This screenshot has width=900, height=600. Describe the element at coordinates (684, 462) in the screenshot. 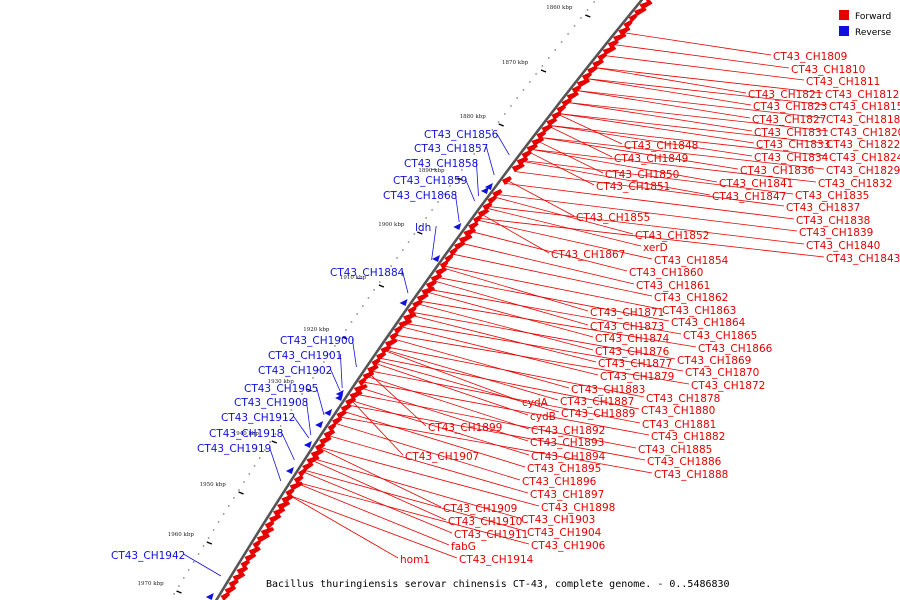

I see `forward-gene-label: CT43_CH1886` at that location.